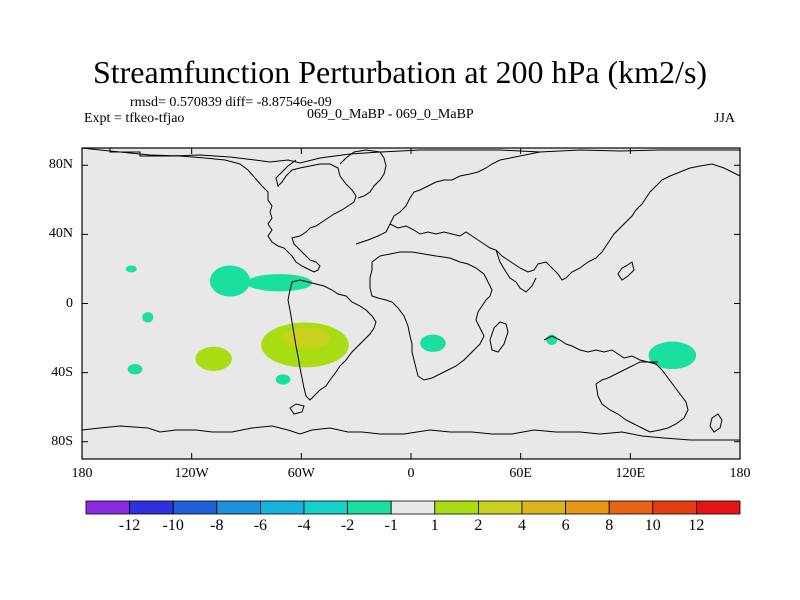 This screenshot has height=600, width=800. What do you see at coordinates (129, 525) in the screenshot?
I see `colorbar-label: -12` at bounding box center [129, 525].